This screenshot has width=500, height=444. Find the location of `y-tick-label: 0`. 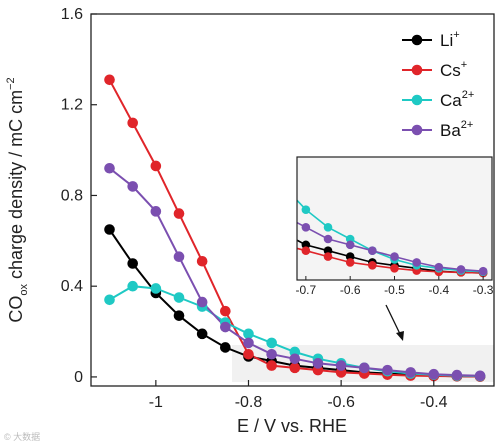

y-tick-label: 0 is located at coordinates (78, 377).